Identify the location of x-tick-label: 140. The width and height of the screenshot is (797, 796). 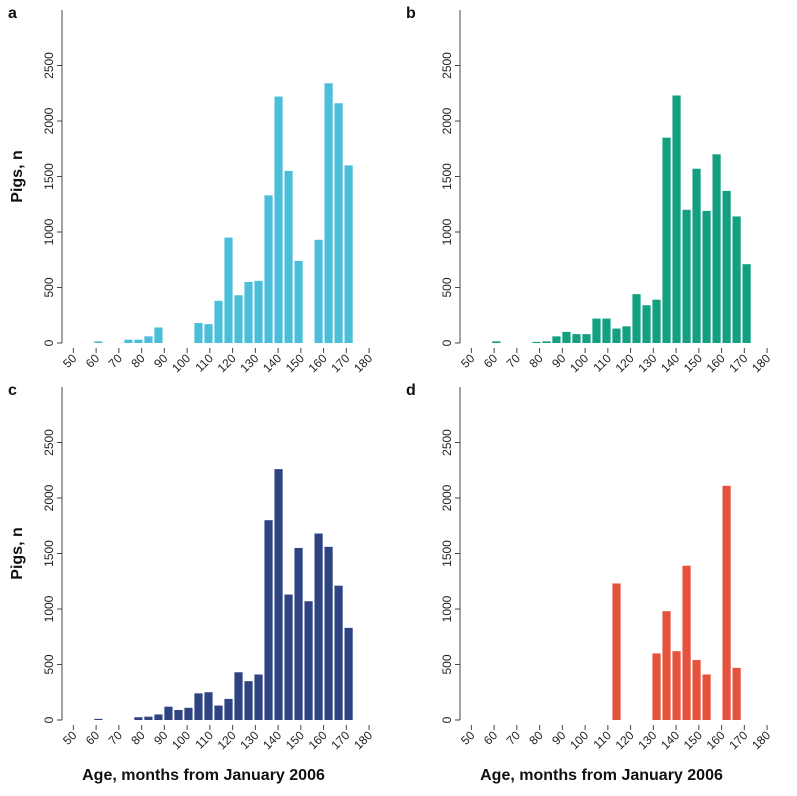
(272, 740).